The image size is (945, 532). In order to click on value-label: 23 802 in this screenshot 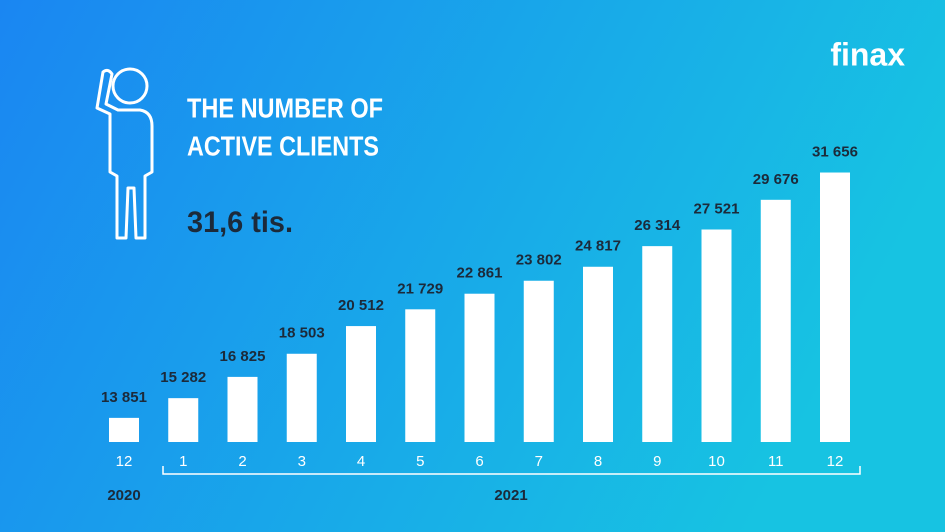, I will do `click(539, 260)`.